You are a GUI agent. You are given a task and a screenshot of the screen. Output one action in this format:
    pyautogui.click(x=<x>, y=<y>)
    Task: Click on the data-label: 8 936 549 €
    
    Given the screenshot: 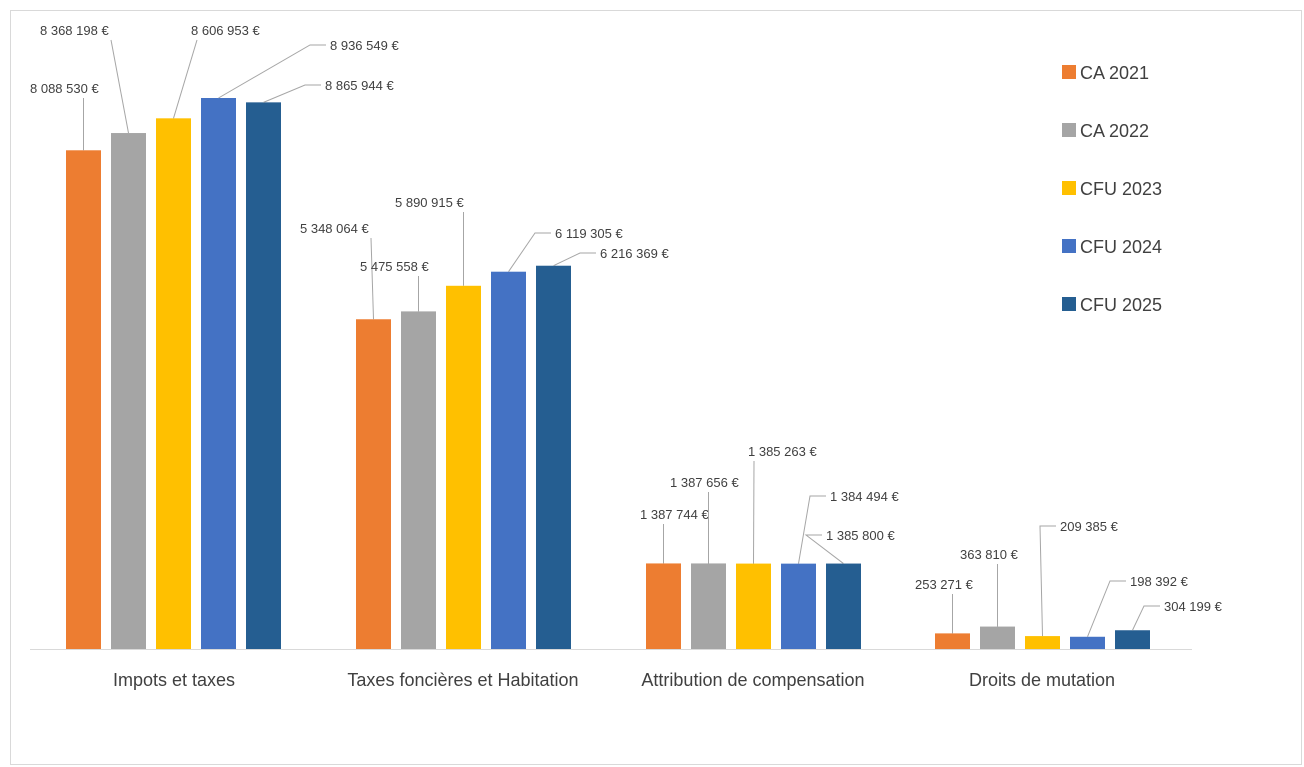 What is the action you would take?
    pyautogui.click(x=364, y=45)
    